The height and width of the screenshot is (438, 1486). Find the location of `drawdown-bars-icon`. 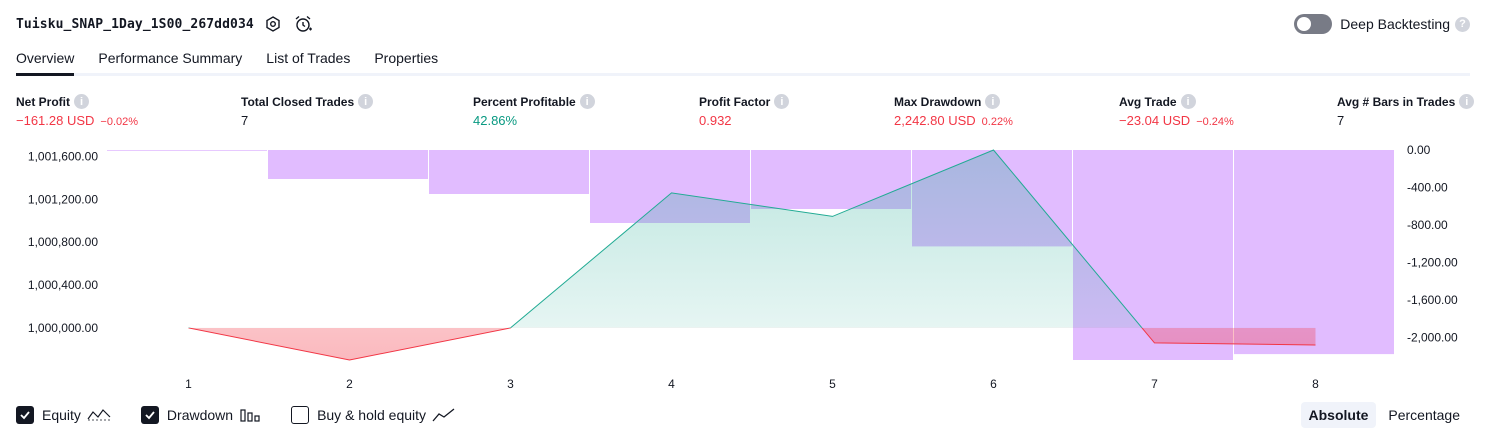

drawdown-bars-icon is located at coordinates (250, 415).